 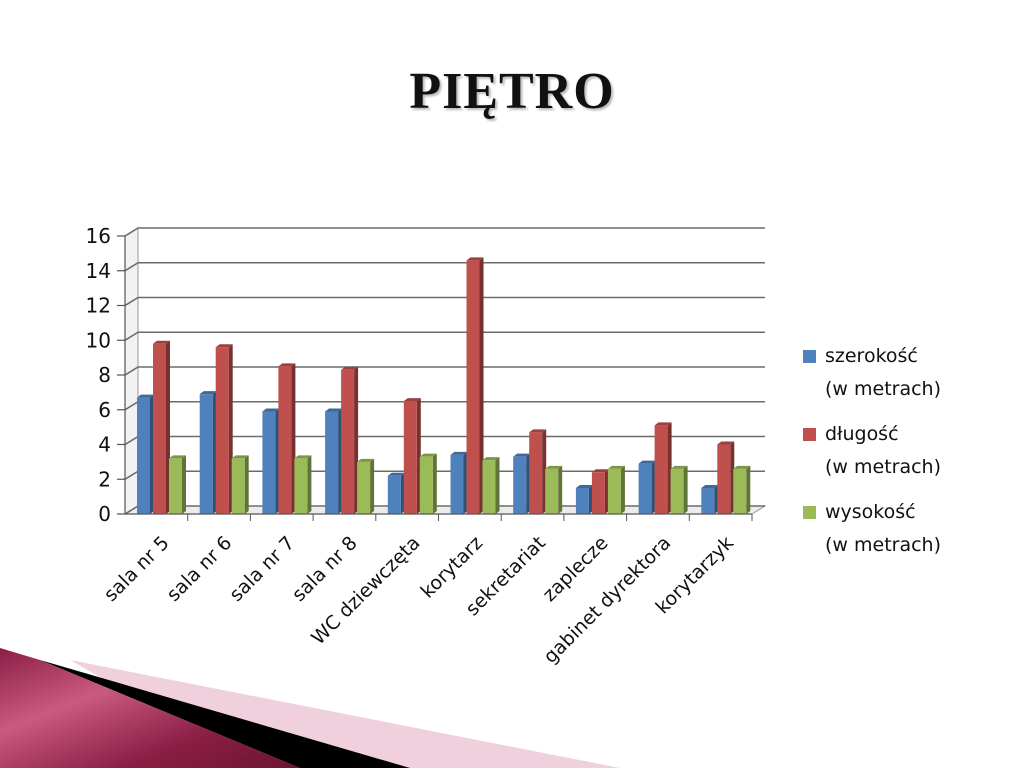 What do you see at coordinates (870, 512) in the screenshot?
I see `legend-series-name: wysokość` at bounding box center [870, 512].